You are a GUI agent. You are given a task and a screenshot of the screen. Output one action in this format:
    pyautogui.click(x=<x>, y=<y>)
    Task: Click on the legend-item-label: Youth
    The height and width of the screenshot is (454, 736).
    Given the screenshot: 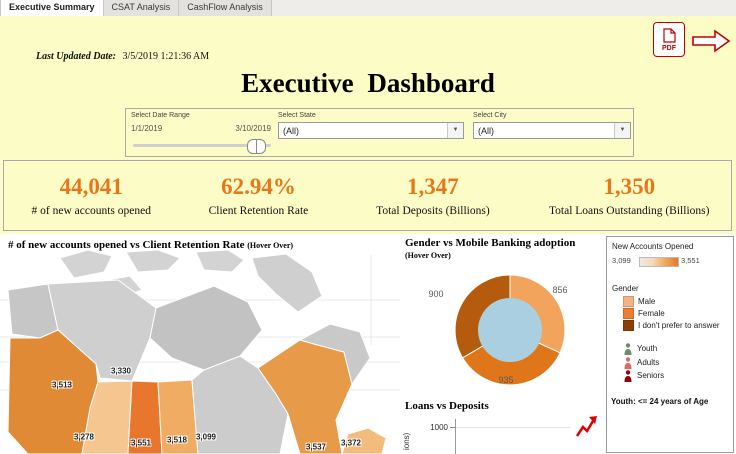 What is the action you would take?
    pyautogui.click(x=647, y=348)
    